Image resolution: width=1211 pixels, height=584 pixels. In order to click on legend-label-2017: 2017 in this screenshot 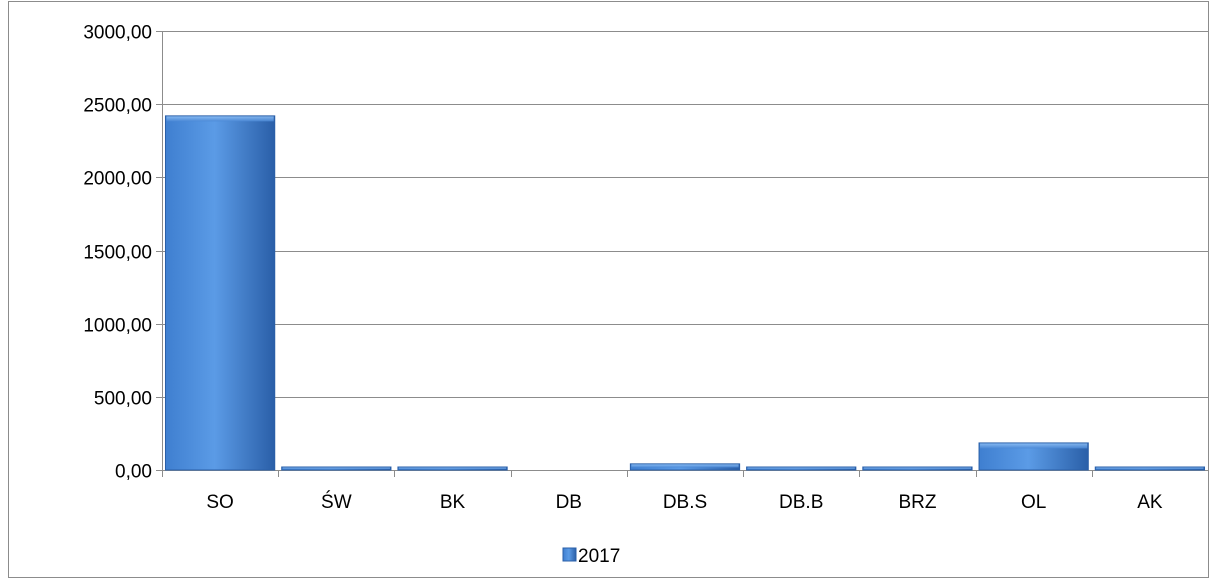, I will do `click(599, 556)`.